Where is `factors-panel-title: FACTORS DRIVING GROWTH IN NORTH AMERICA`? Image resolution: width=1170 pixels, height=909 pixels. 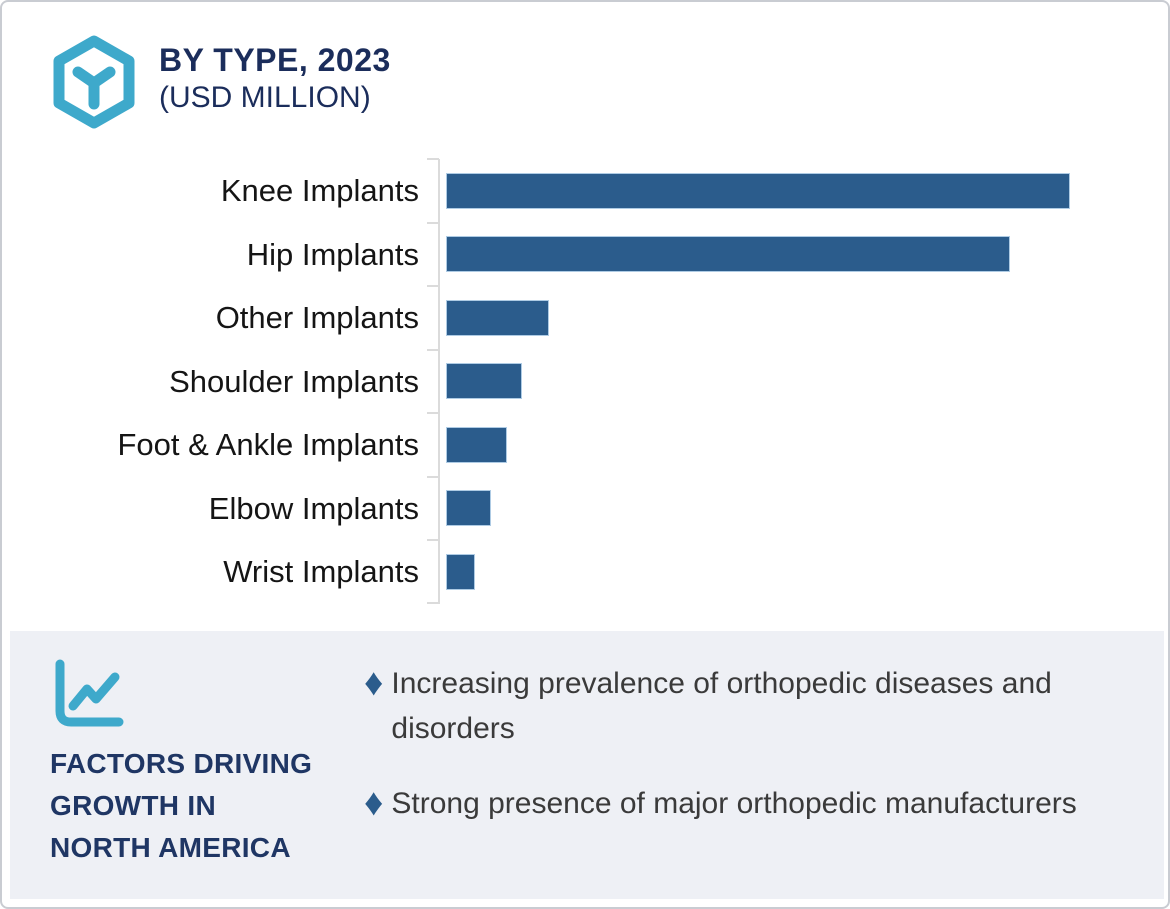
factors-panel-title: FACTORS DRIVING GROWTH IN NORTH AMERICA is located at coordinates (181, 805).